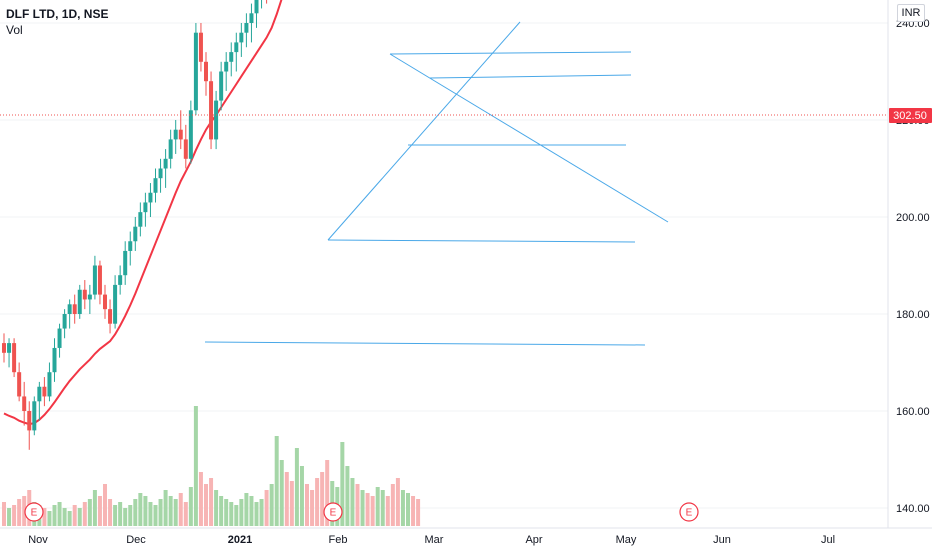 This screenshot has width=932, height=550. What do you see at coordinates (913, 218) in the screenshot?
I see `y-tick-label: 200.00` at bounding box center [913, 218].